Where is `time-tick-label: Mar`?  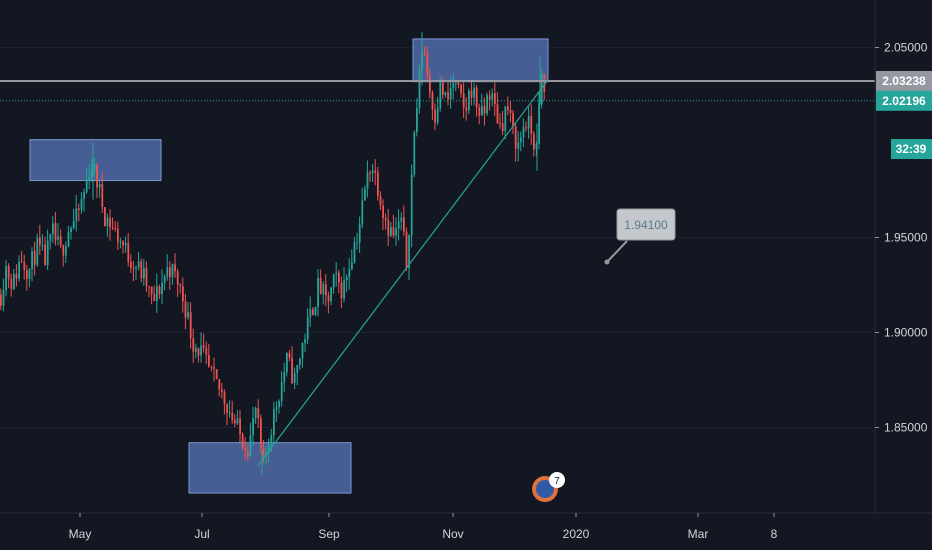 time-tick-label: Mar is located at coordinates (698, 534).